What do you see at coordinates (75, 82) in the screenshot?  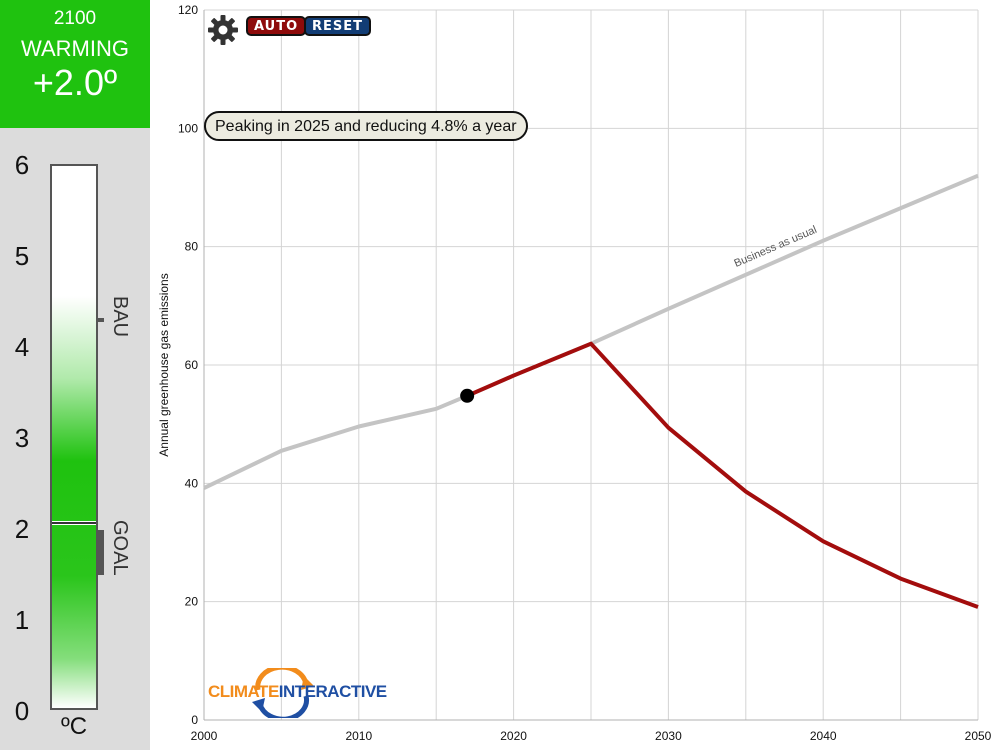 I see `warming-value: +2.0º` at bounding box center [75, 82].